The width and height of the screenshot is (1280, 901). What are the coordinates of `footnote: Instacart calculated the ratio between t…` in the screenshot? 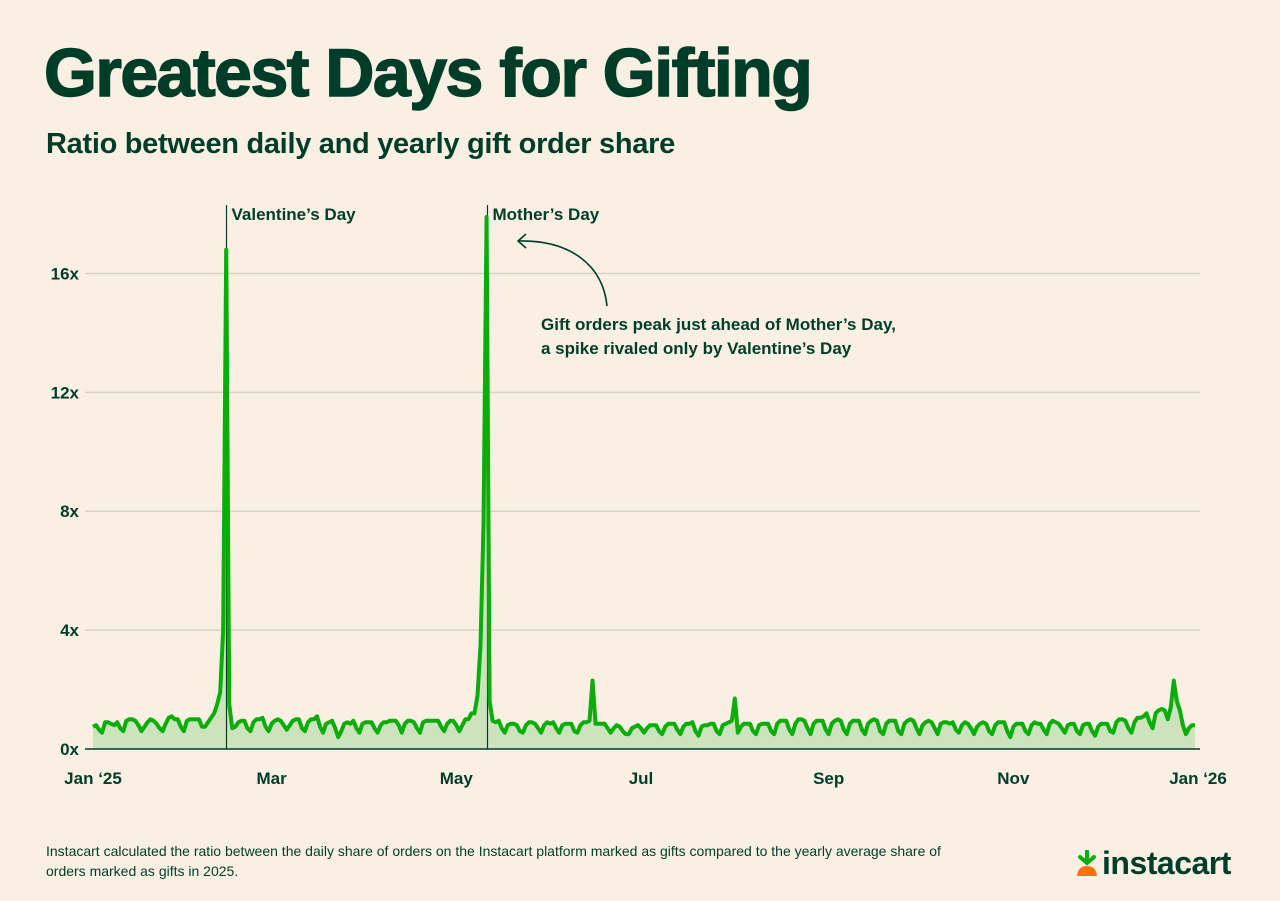 It's located at (493, 861).